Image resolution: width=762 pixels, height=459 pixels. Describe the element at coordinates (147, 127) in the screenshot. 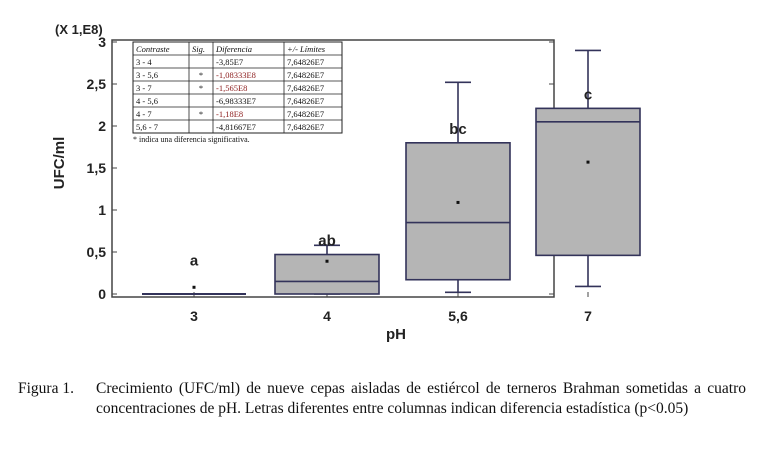

I see `table-cell: 5,6 - 7` at that location.